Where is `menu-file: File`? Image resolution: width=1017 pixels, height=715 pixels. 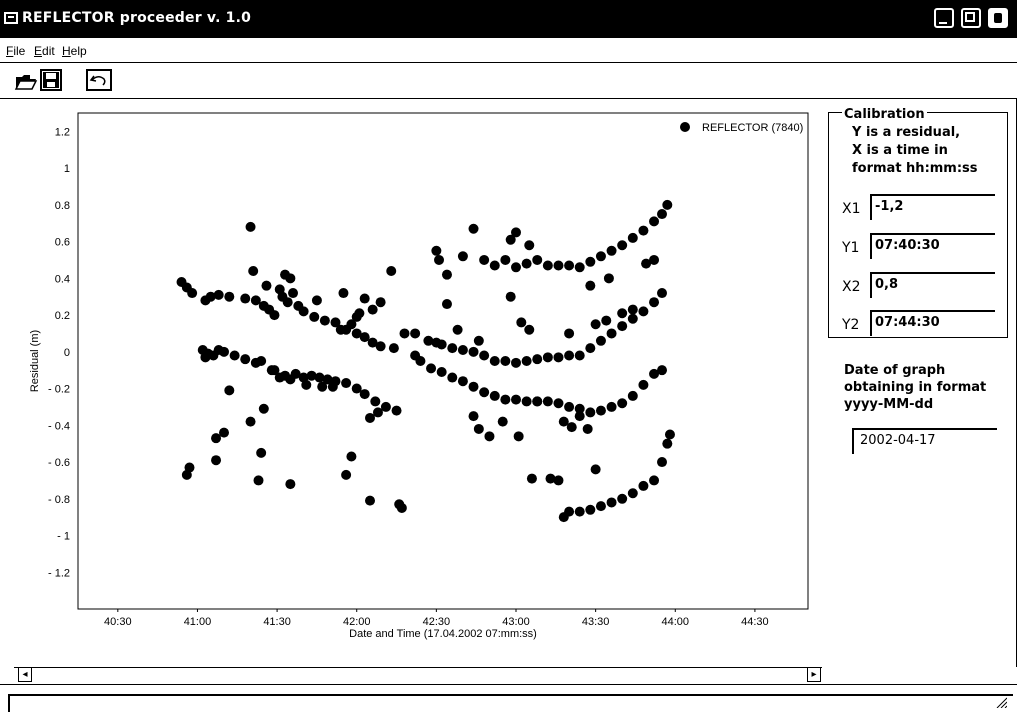
menu-file: File is located at coordinates (16, 51).